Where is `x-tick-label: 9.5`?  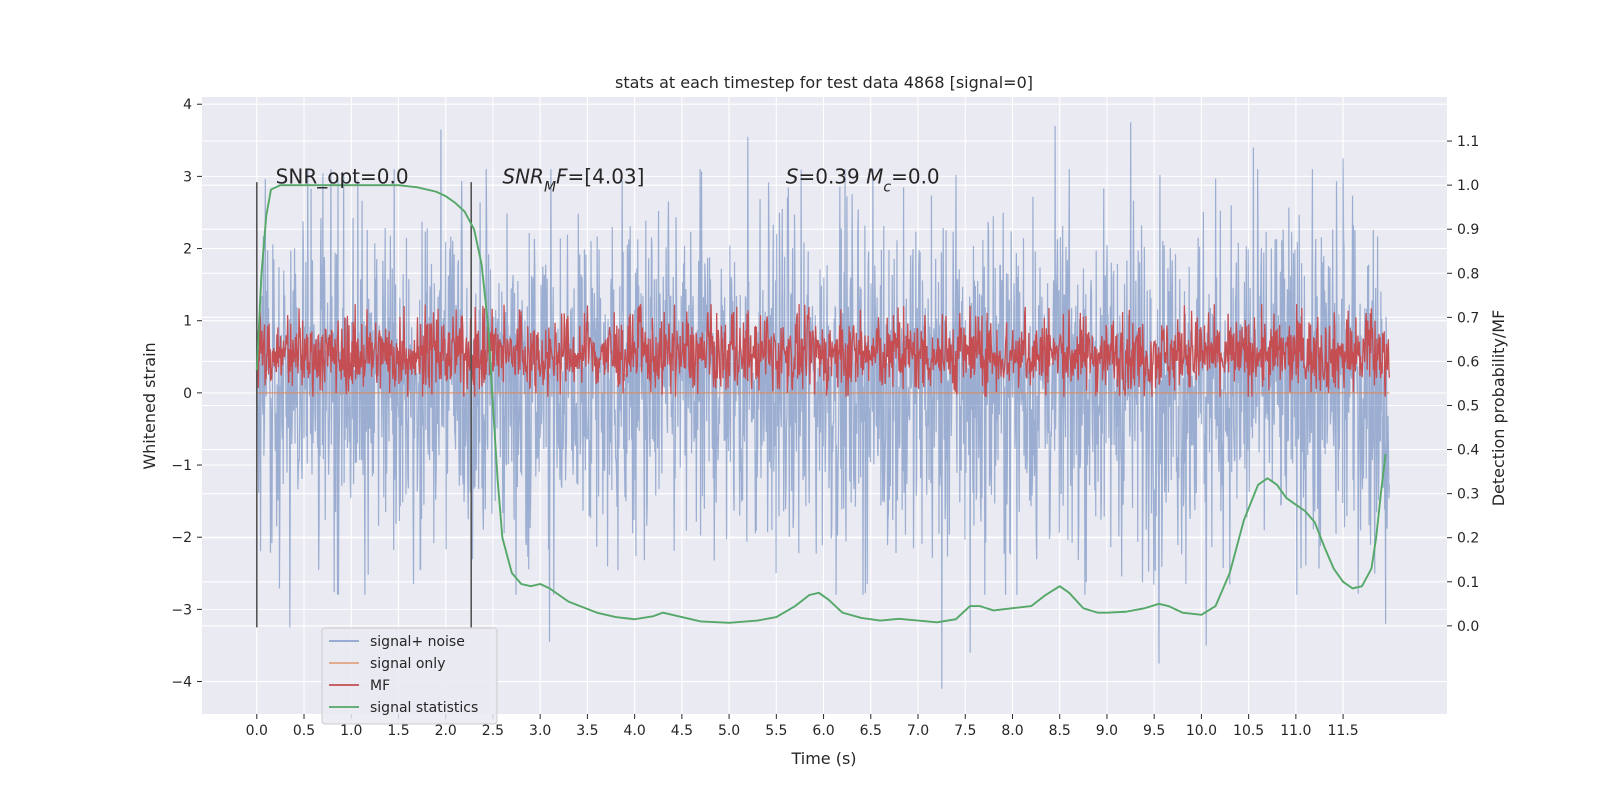 x-tick-label: 9.5 is located at coordinates (1154, 731).